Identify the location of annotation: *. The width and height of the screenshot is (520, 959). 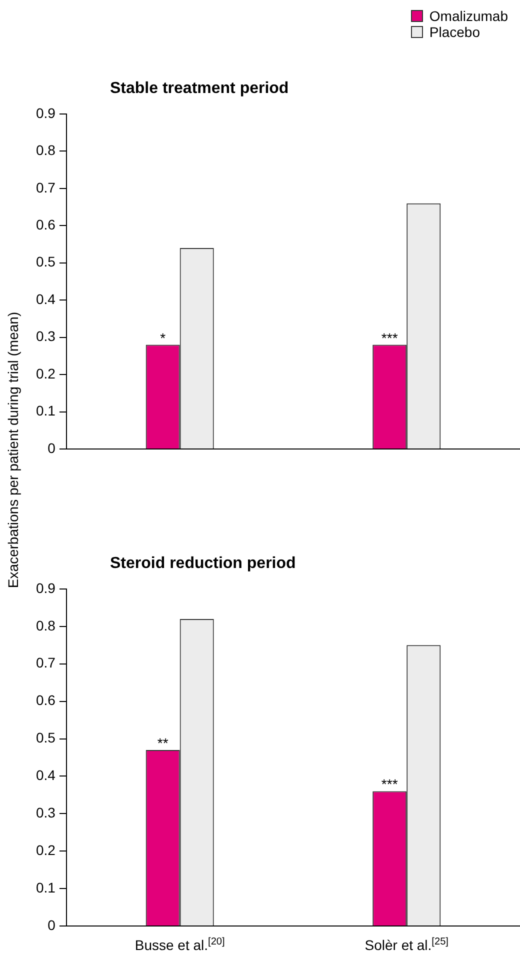
(163, 338).